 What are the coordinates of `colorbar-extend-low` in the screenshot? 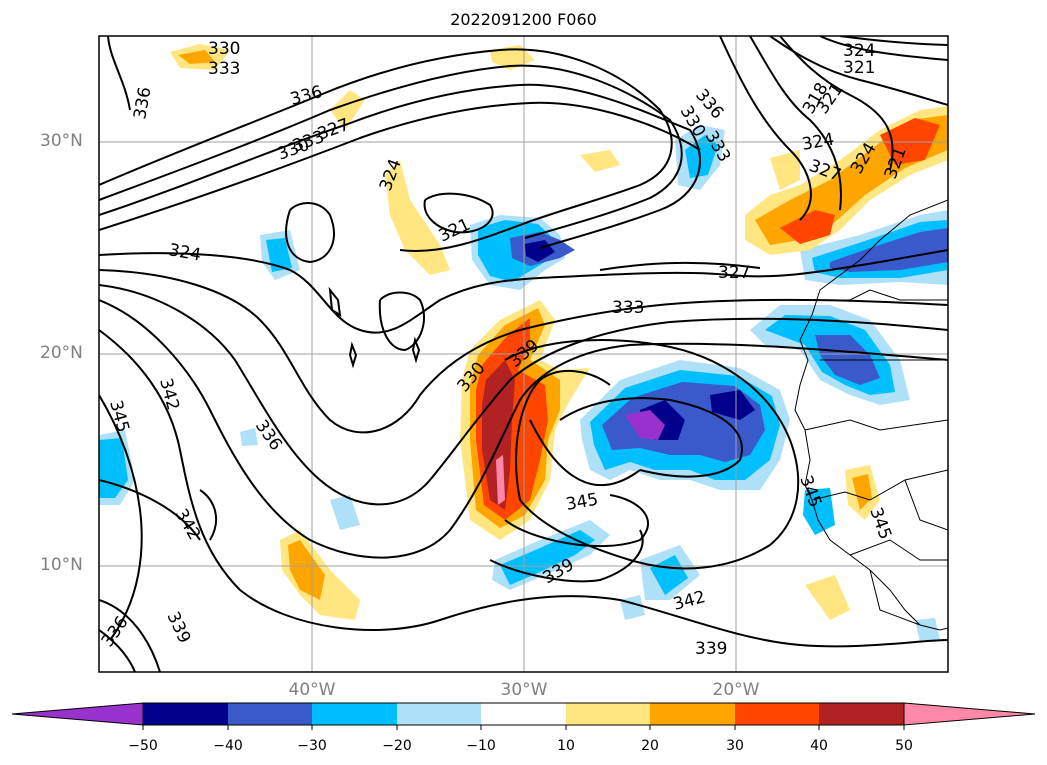 It's located at (77, 714).